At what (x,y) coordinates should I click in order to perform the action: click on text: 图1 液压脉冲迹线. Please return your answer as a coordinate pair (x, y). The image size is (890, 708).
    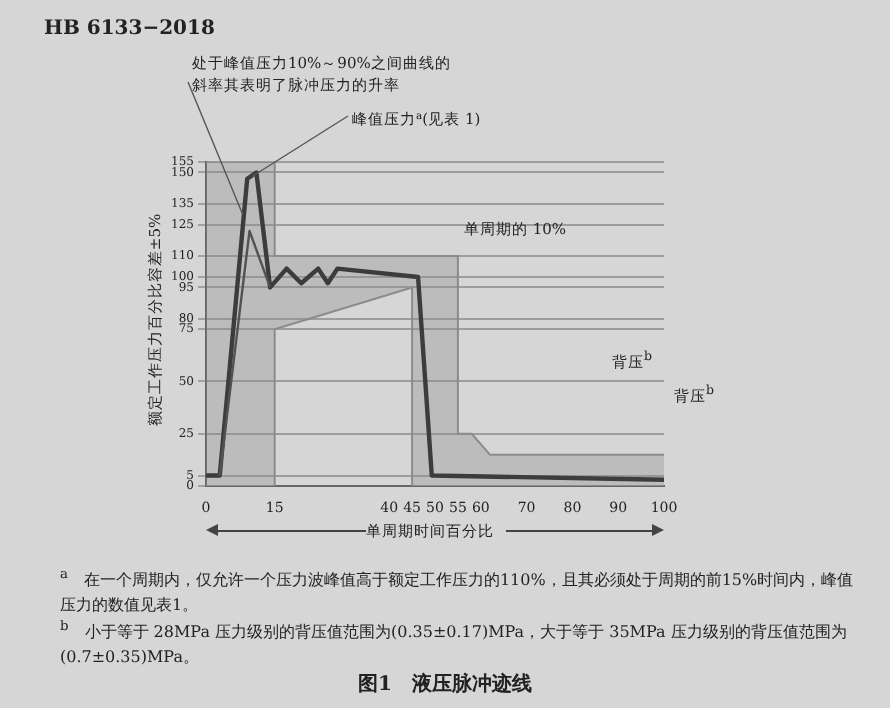
    Looking at the image, I should click on (445, 685).